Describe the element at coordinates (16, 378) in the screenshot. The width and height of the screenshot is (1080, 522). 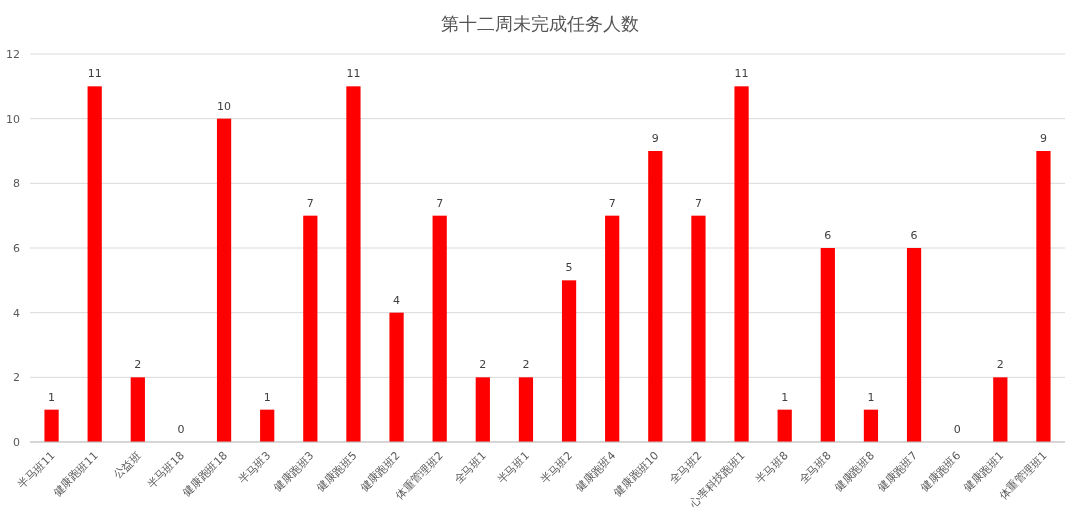
I see `y-tick-label: 2` at that location.